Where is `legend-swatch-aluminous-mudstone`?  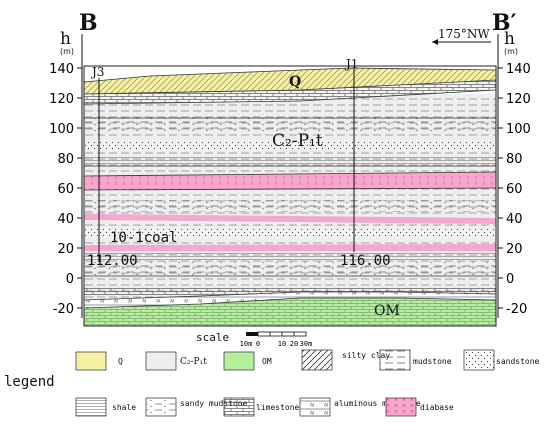
legend-swatch-aluminous-mudstone is located at coordinates (315, 407).